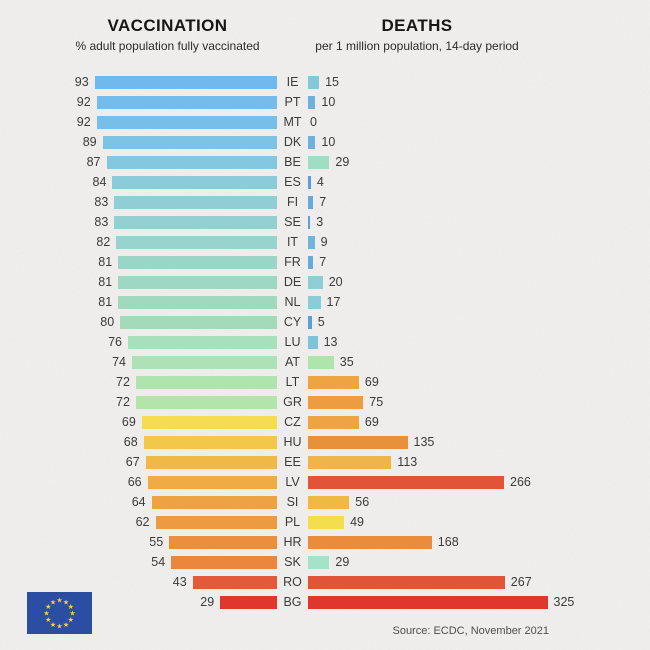 The image size is (650, 650). Describe the element at coordinates (59, 613) in the screenshot. I see `eu-flag-icon: ★ ★★★★★★★★★★★` at that location.